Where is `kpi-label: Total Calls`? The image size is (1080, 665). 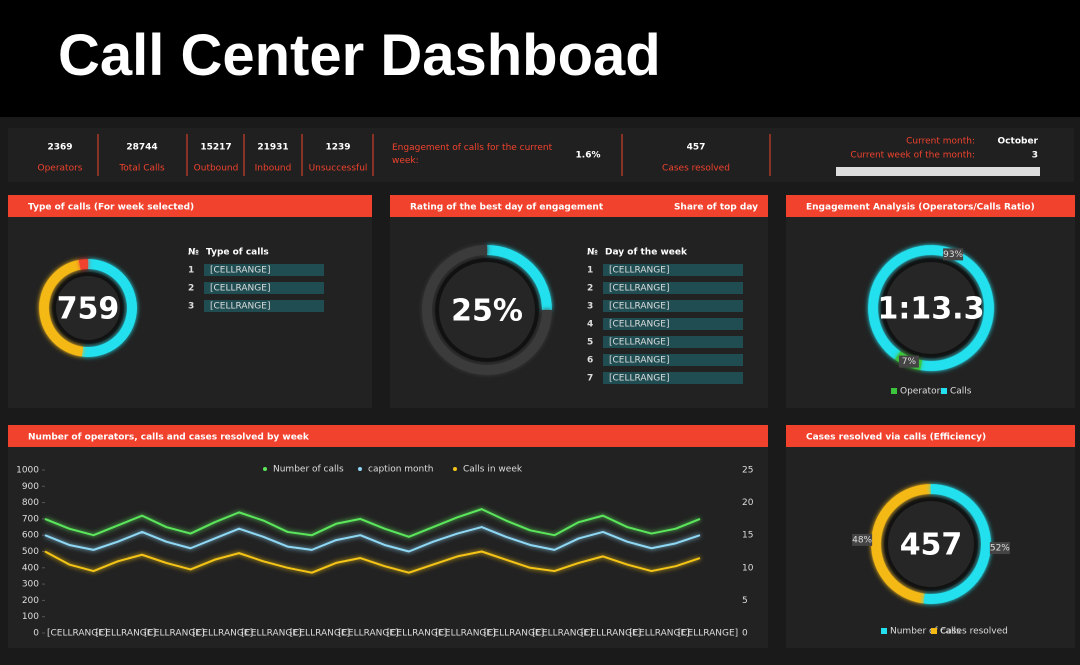
kpi-label: Total Calls is located at coordinates (141, 169).